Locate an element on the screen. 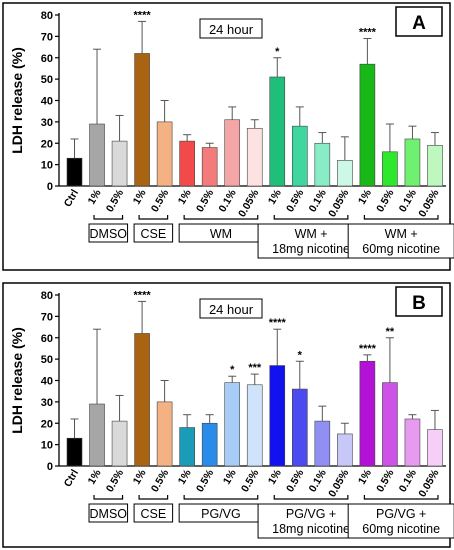 Image resolution: width=454 pixels, height=550 pixels. y-tick-label: 80 is located at coordinates (47, 16).